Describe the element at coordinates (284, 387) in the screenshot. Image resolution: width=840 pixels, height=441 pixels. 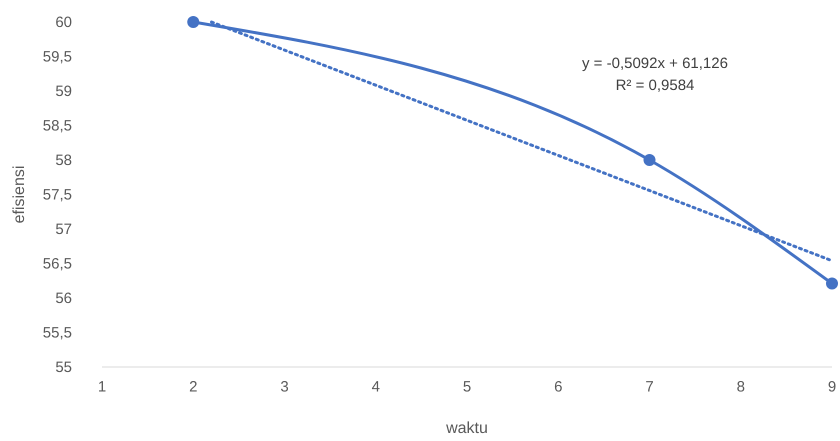
I see `x-tick-label: 3` at that location.